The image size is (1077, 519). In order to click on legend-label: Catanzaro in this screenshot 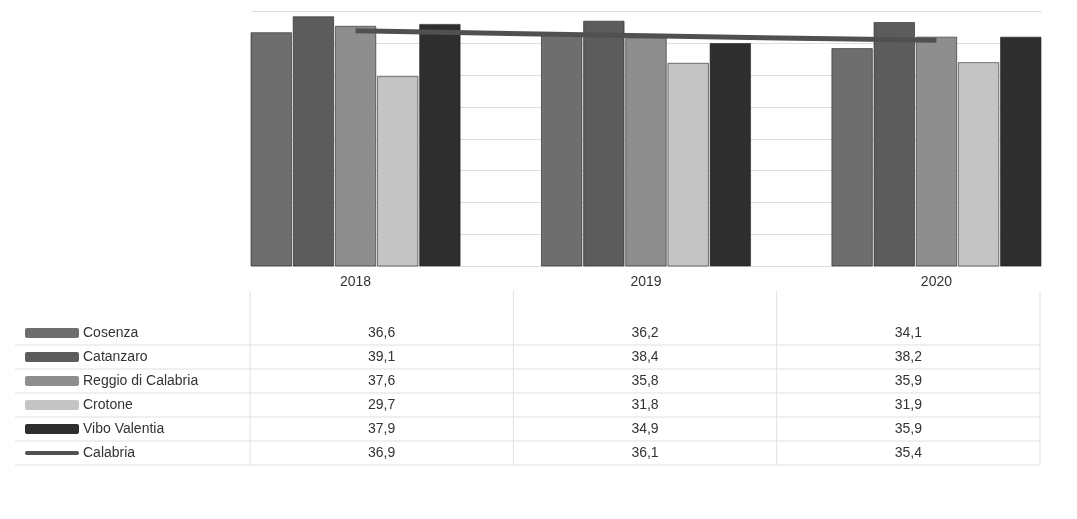, I will do `click(115, 356)`.